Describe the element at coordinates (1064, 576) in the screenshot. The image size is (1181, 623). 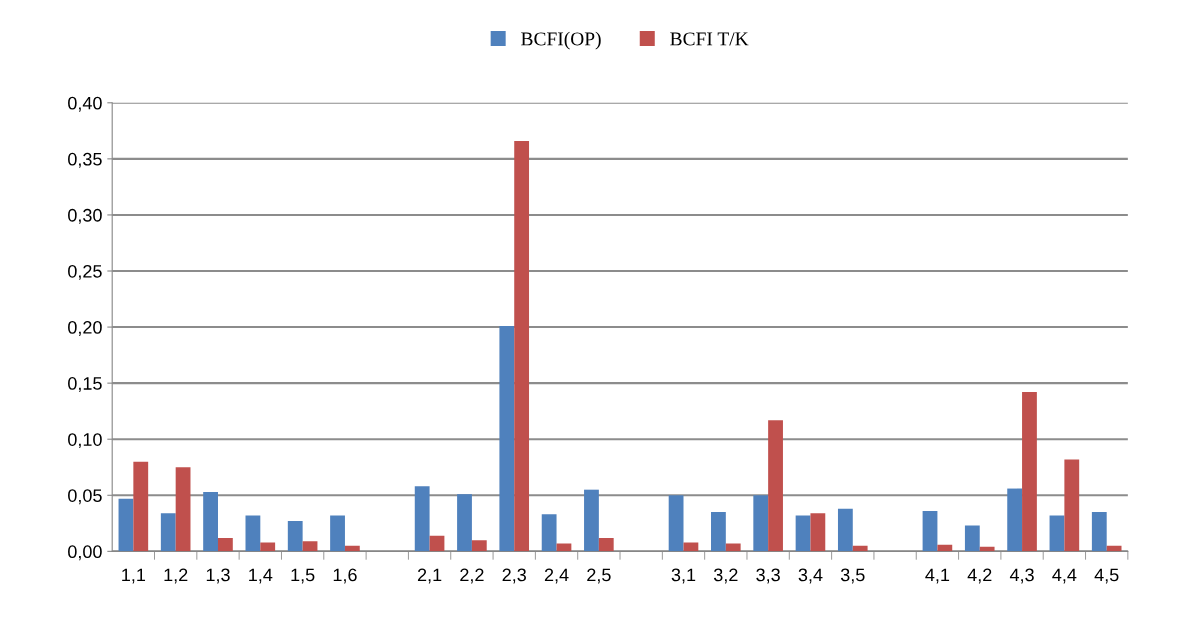
I see `x-tick-label: 4,4` at that location.